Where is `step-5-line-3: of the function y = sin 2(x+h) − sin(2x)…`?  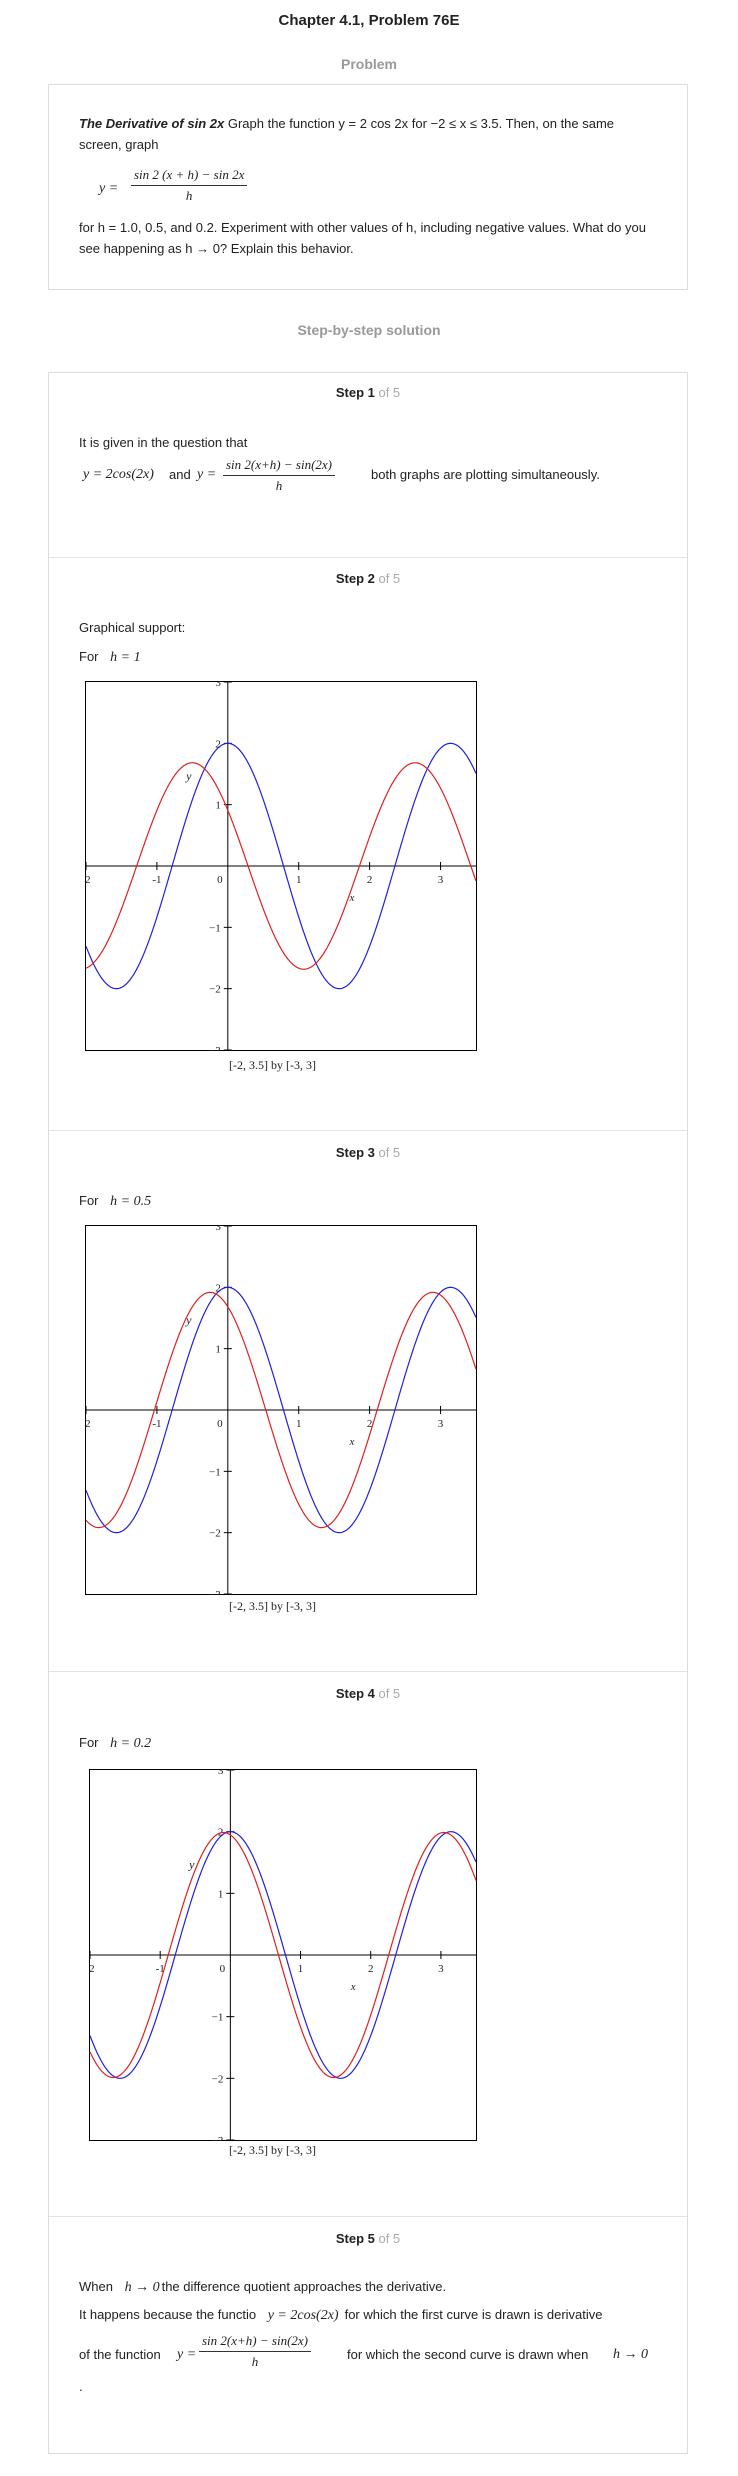
step-5-line-3: of the function y = sin 2(x+h) − sin(2x)… is located at coordinates (379, 2353).